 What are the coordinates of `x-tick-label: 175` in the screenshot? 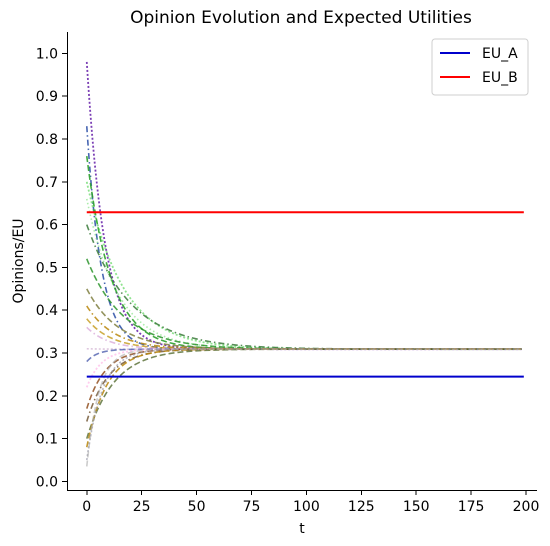 It's located at (471, 507).